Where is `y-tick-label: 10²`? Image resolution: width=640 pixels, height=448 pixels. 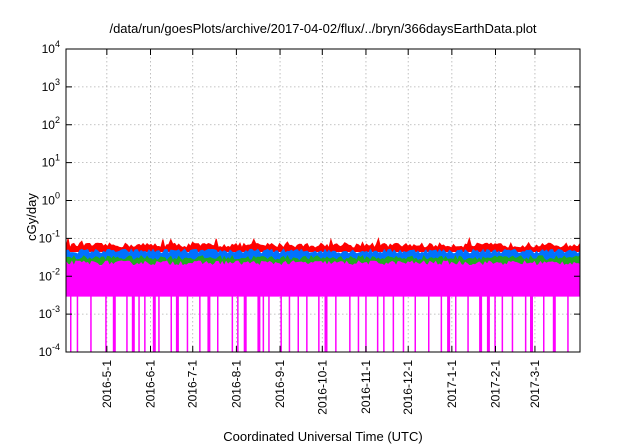 y-tick-label: 10² is located at coordinates (51, 123).